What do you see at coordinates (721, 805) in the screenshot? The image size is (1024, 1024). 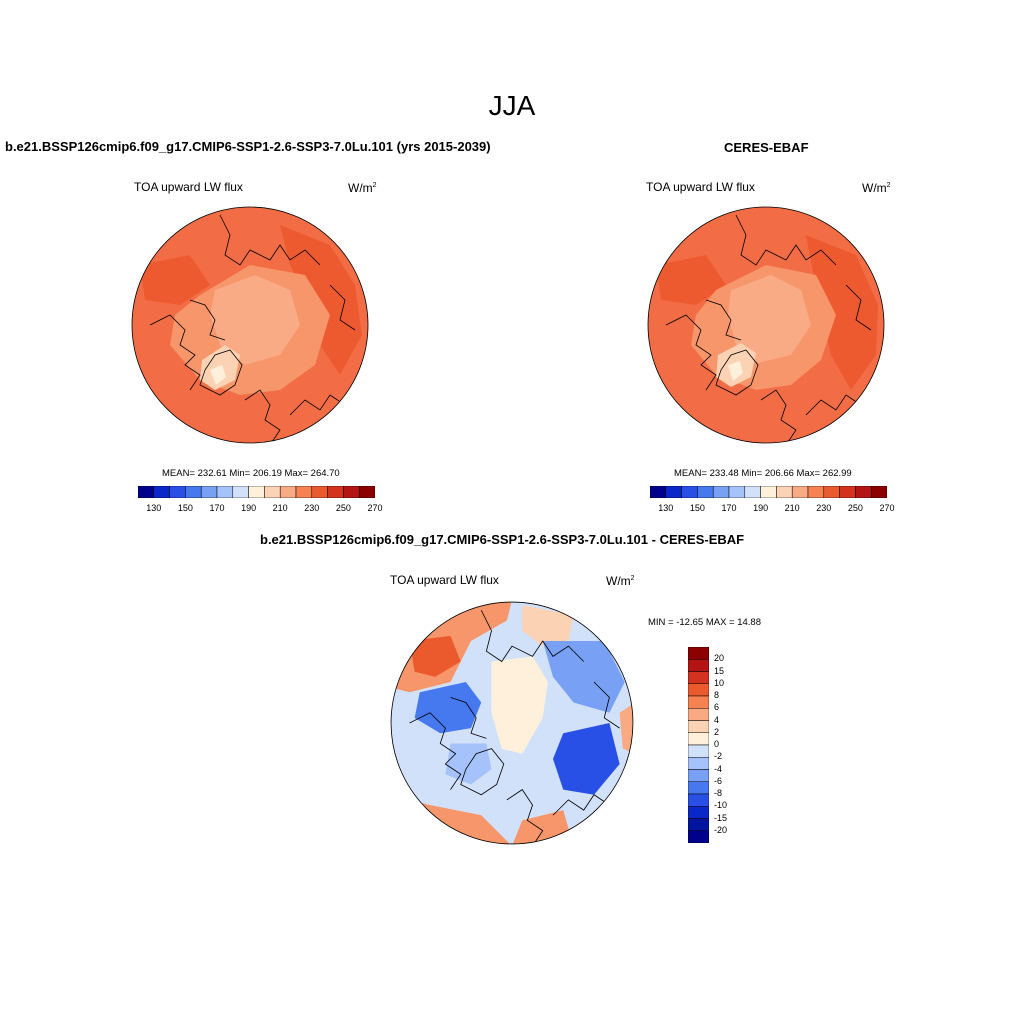 I see `diff-colorbar-tick-label: -10` at bounding box center [721, 805].